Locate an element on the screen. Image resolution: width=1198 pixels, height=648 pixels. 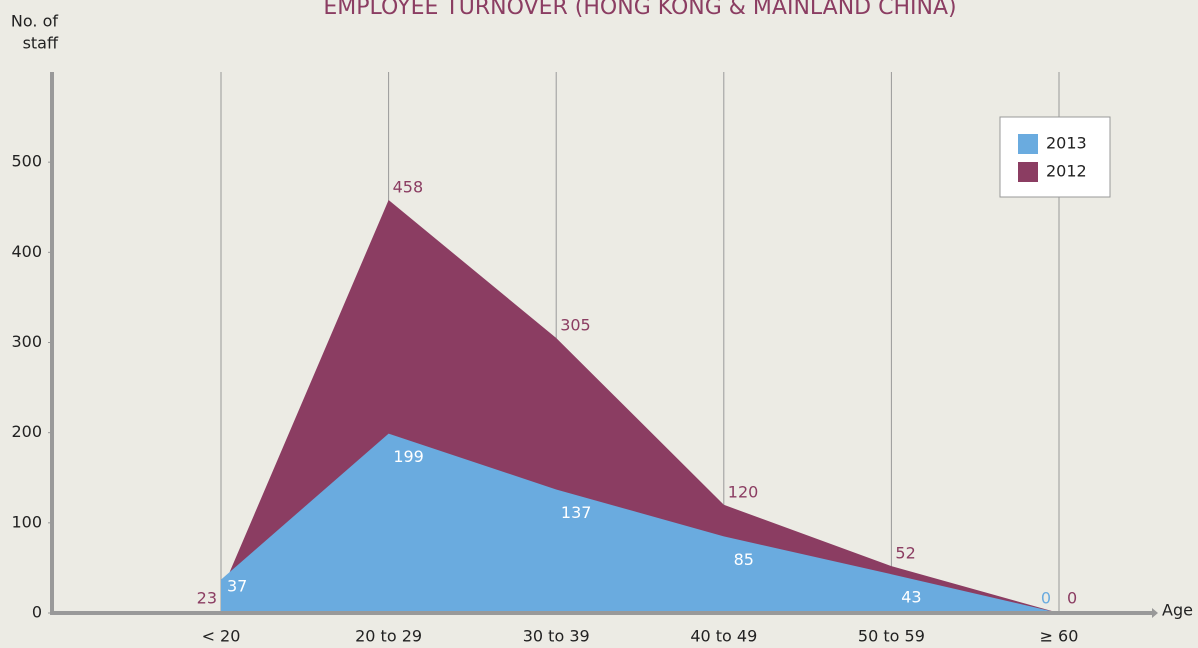
x-tick-label: 40 to 49 is located at coordinates (723, 636).